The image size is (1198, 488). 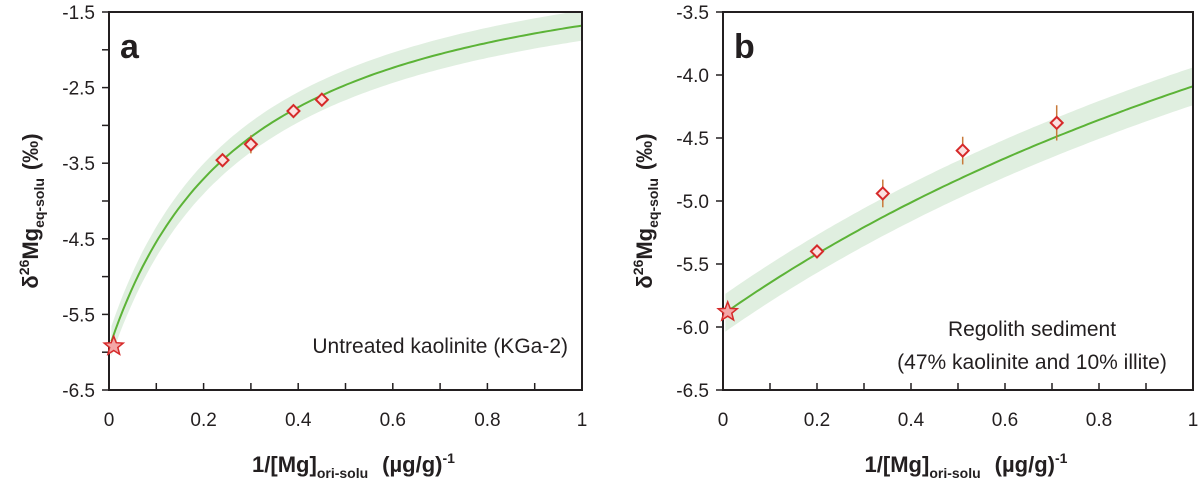 What do you see at coordinates (130, 47) in the screenshot?
I see `panel-letter: a` at bounding box center [130, 47].